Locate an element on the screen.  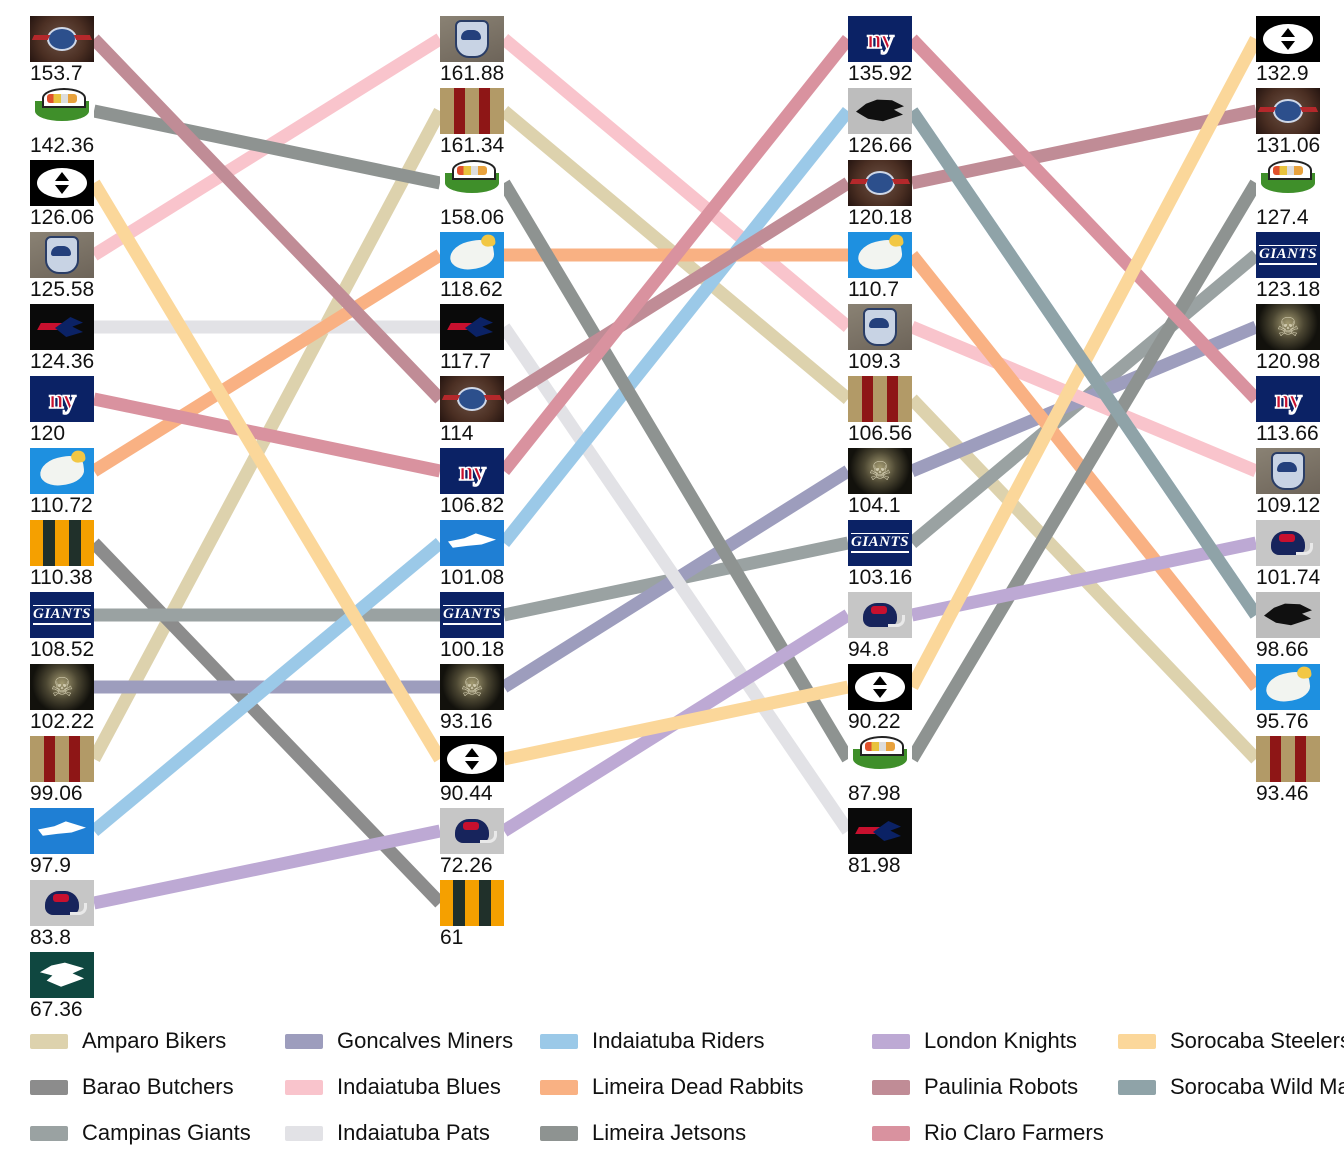
team-node: 61 is located at coordinates (472, 914).